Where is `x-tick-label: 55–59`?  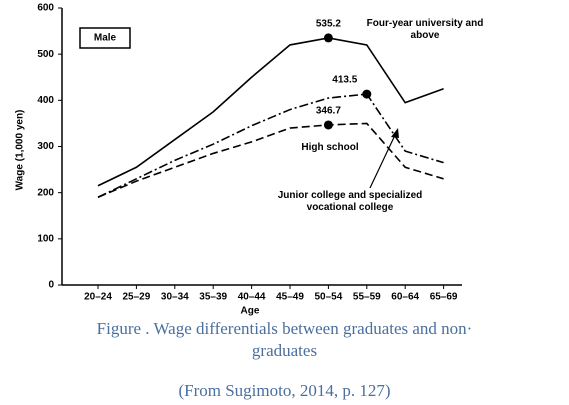 x-tick-label: 55–59 is located at coordinates (367, 297).